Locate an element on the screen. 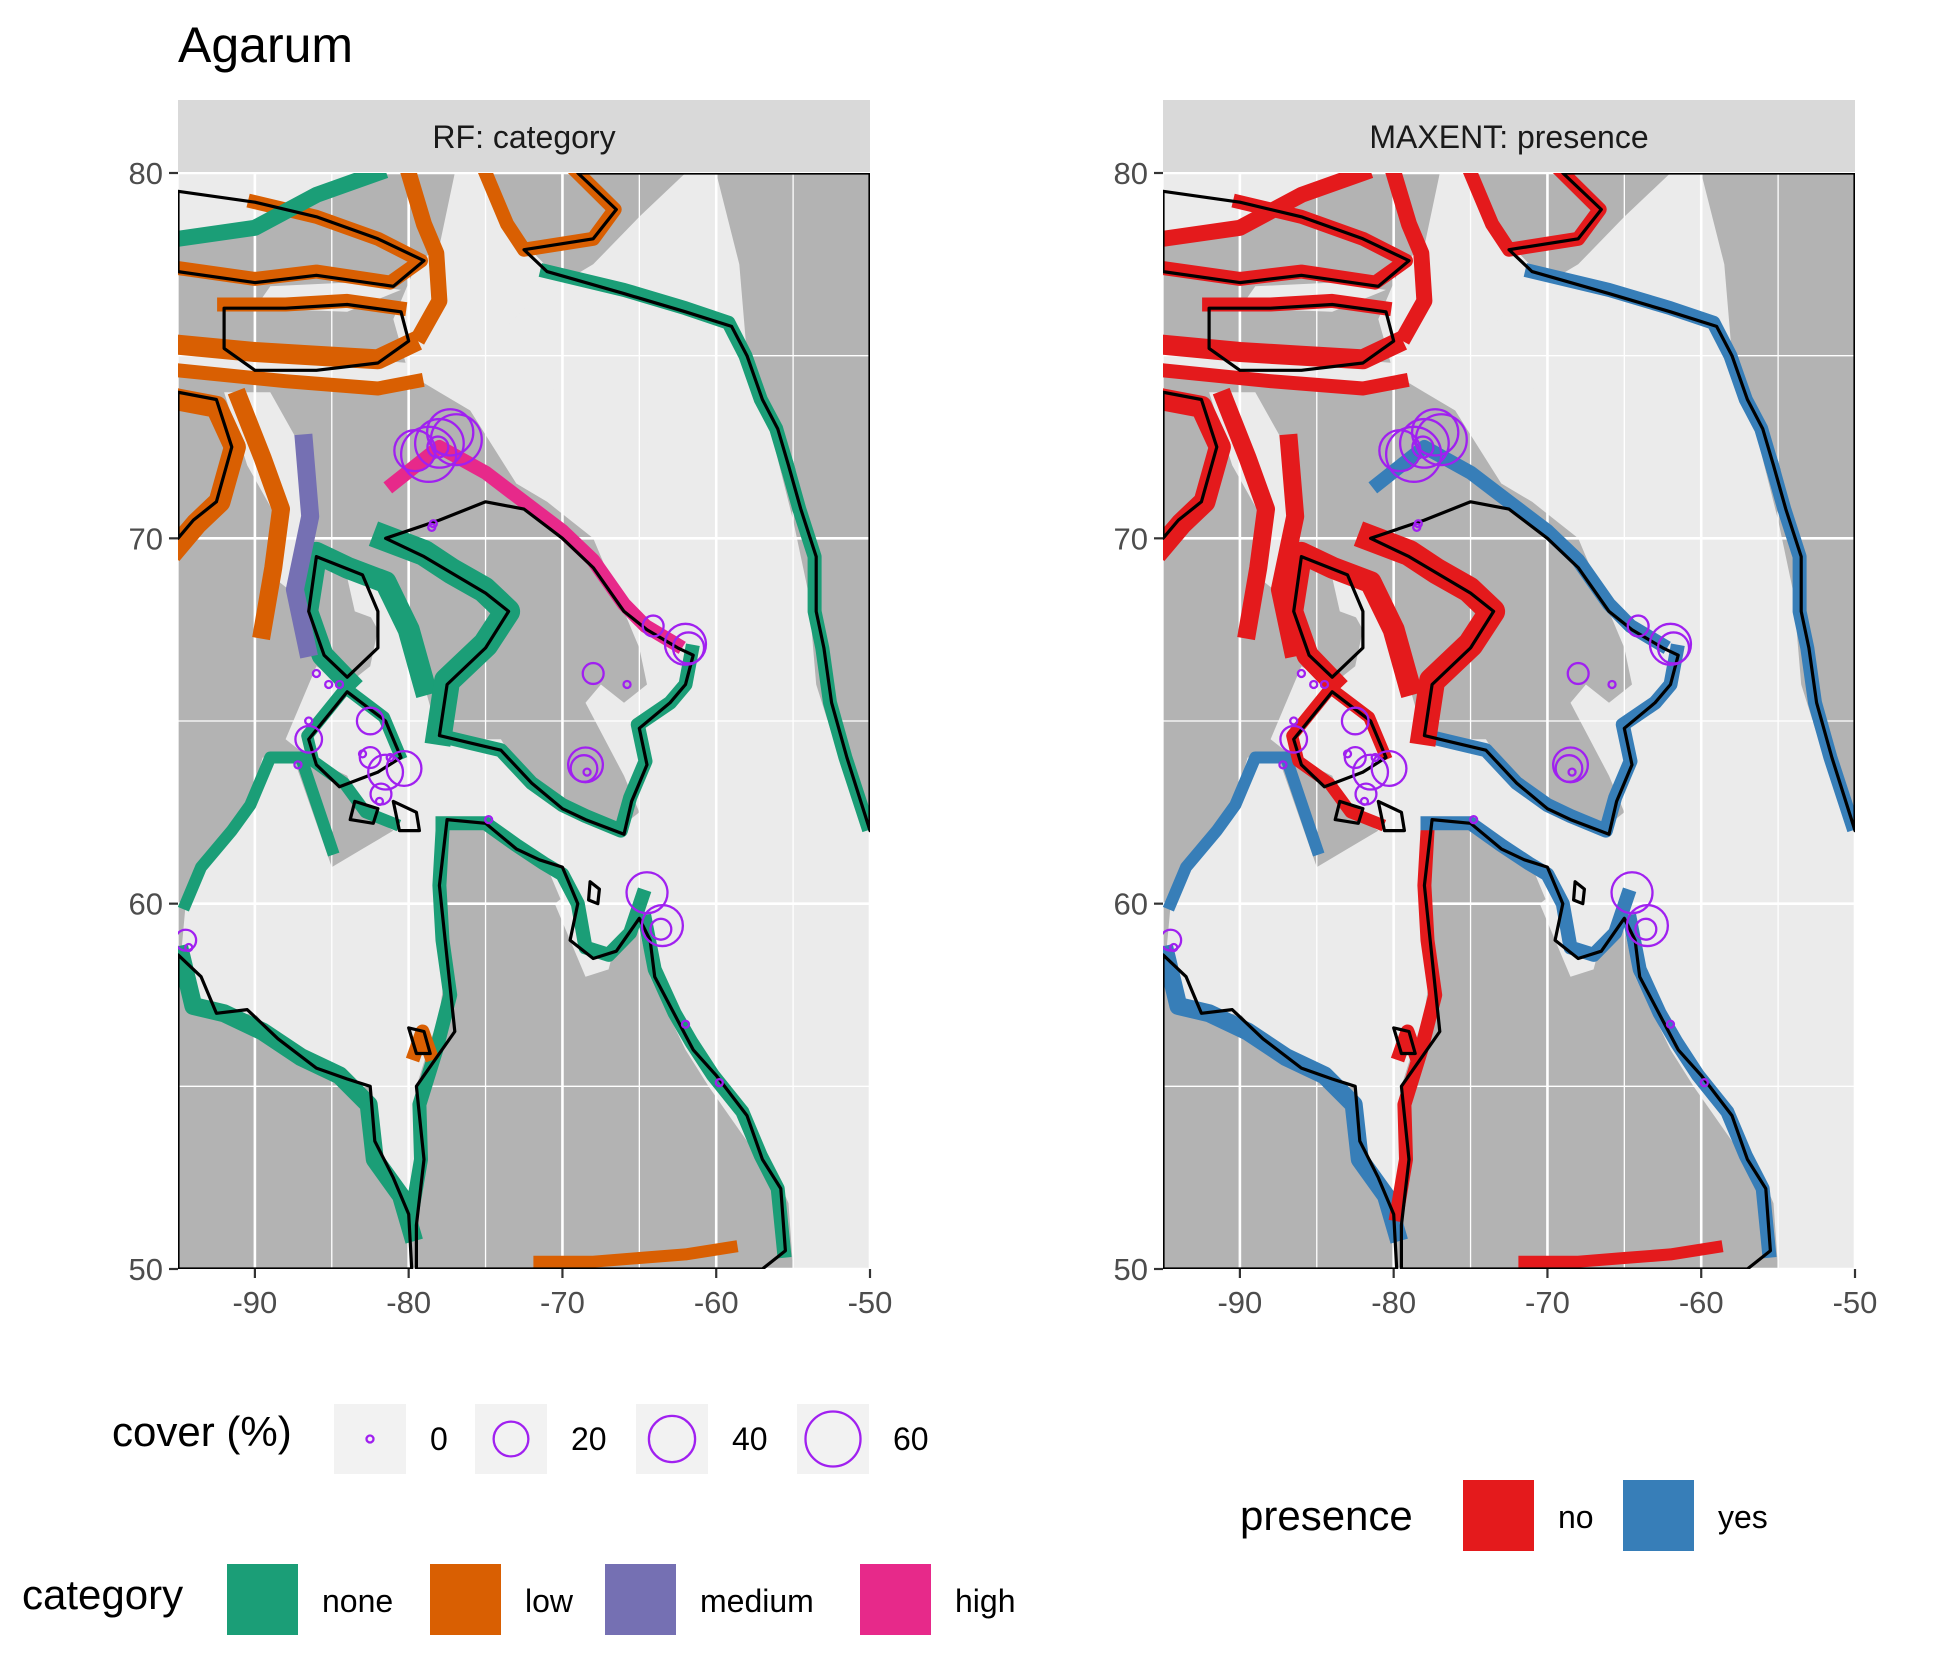  y-tick-label: 50 is located at coordinates (1131, 1269).